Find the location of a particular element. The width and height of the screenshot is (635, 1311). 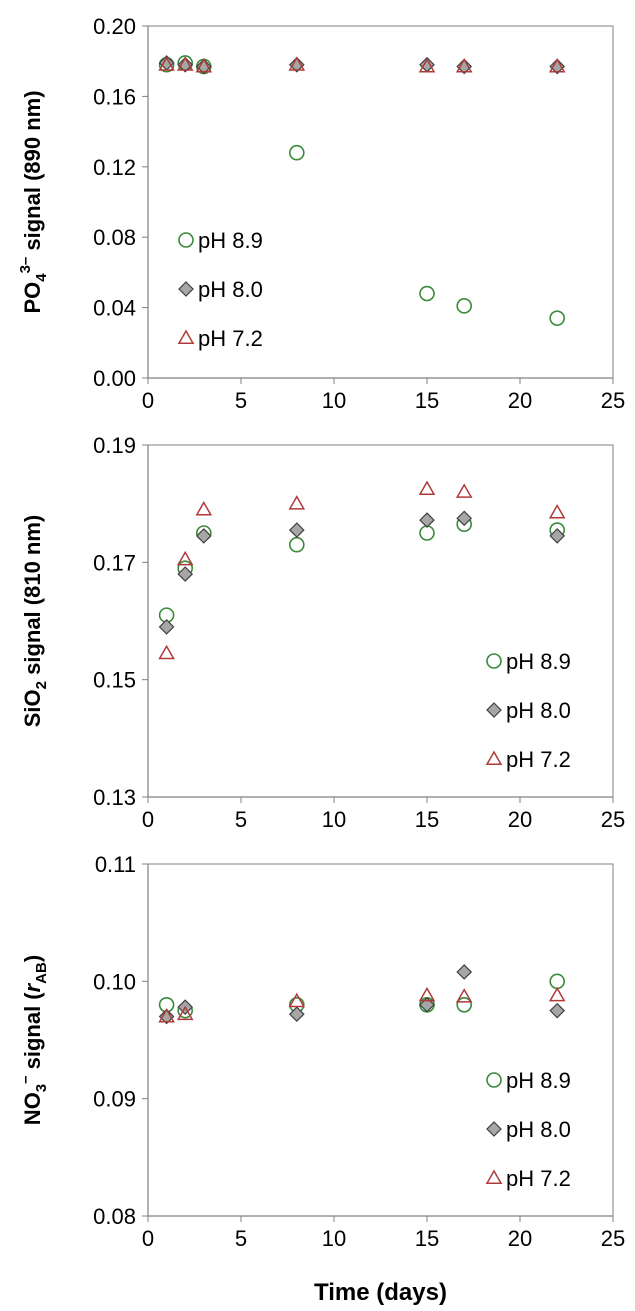

panel-2-legend-circle-icon is located at coordinates (494, 661).